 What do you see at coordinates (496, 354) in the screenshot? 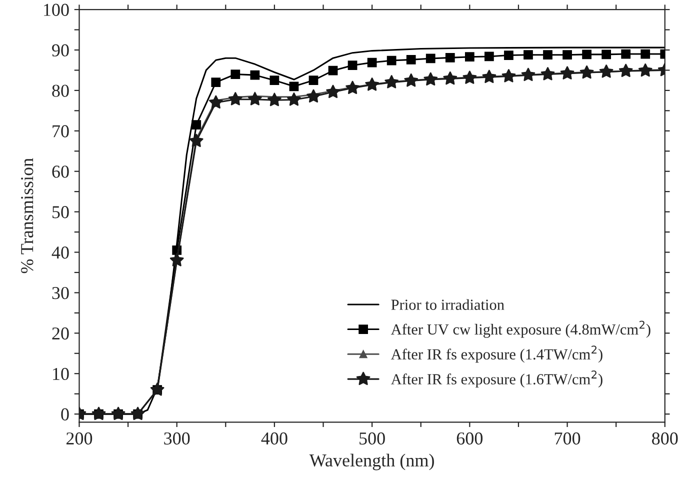
I see `legend-label: After IR fs exposure (1.4TW/cm$^{2}$)` at bounding box center [496, 354].